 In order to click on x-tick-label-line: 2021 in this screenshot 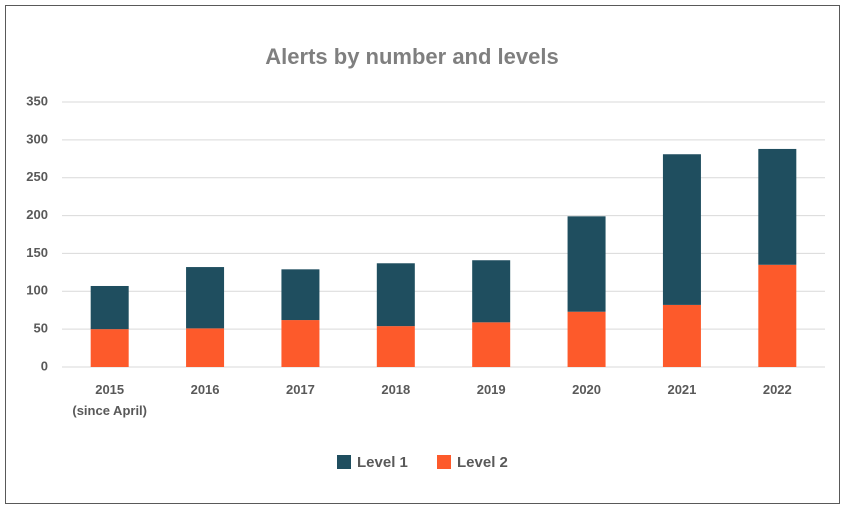, I will do `click(681, 389)`.